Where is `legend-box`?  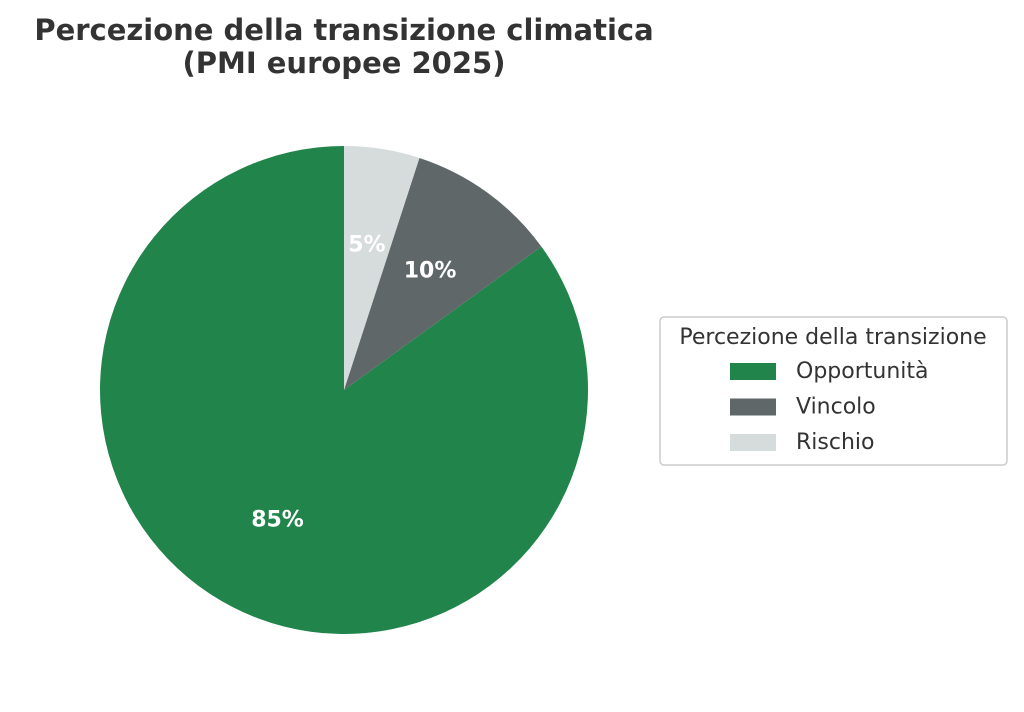
legend-box is located at coordinates (833, 391).